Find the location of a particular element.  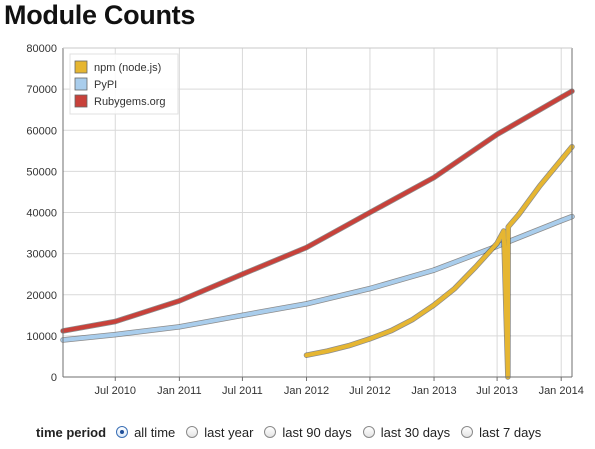

y-tick-label: 10000 is located at coordinates (41, 337).